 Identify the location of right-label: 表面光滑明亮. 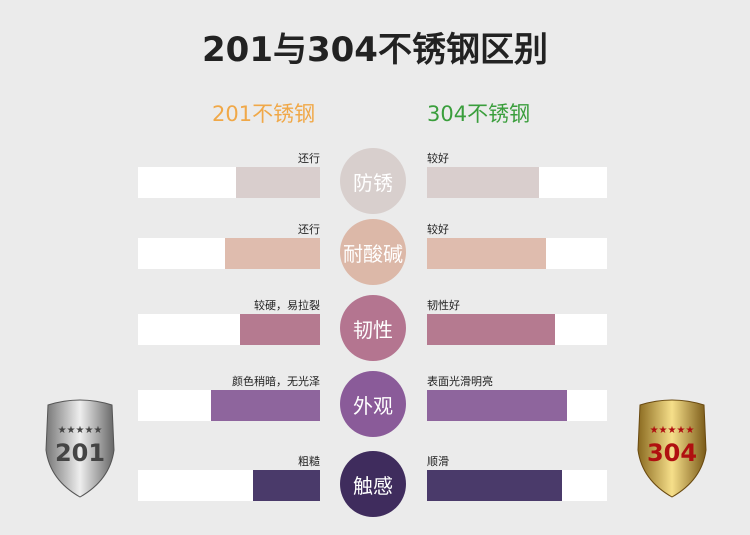
(460, 381).